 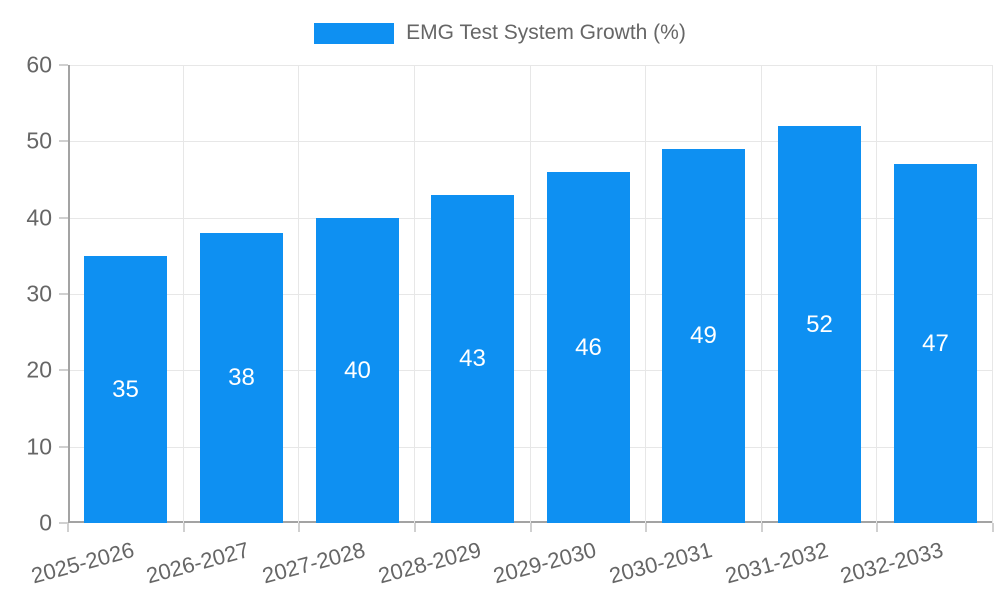 I want to click on y-tick-label: 20, so click(x=39, y=369).